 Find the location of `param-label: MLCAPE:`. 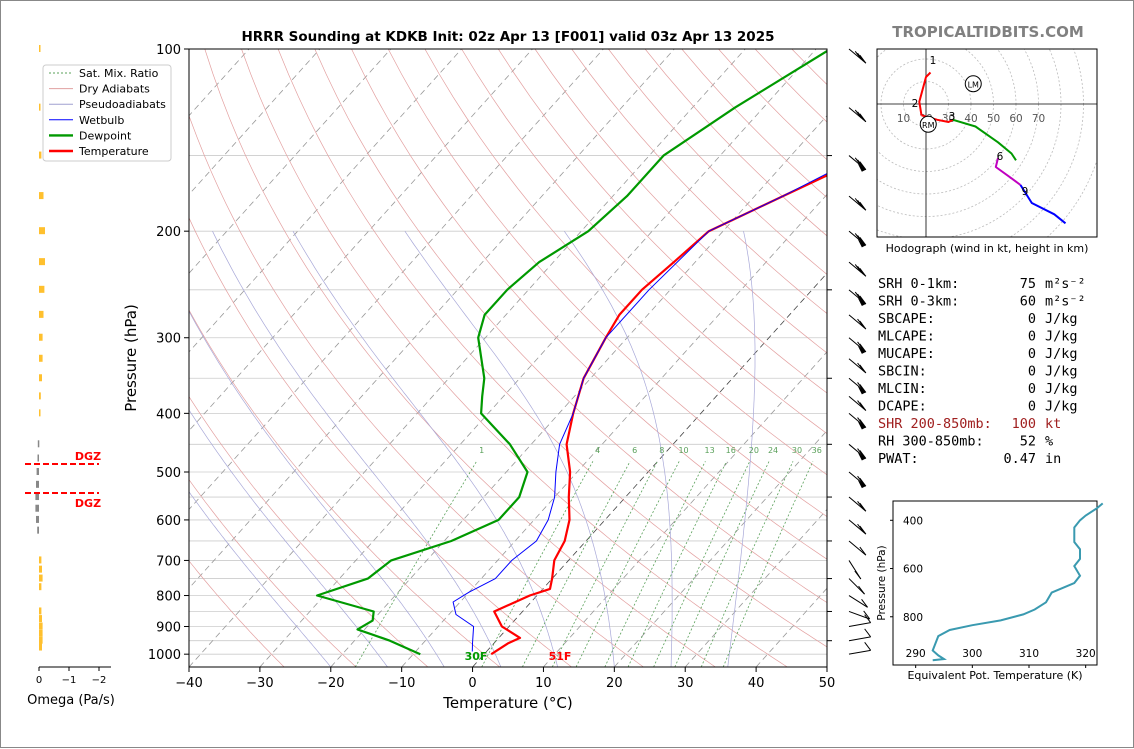

param-label: MLCAPE: is located at coordinates (906, 337).